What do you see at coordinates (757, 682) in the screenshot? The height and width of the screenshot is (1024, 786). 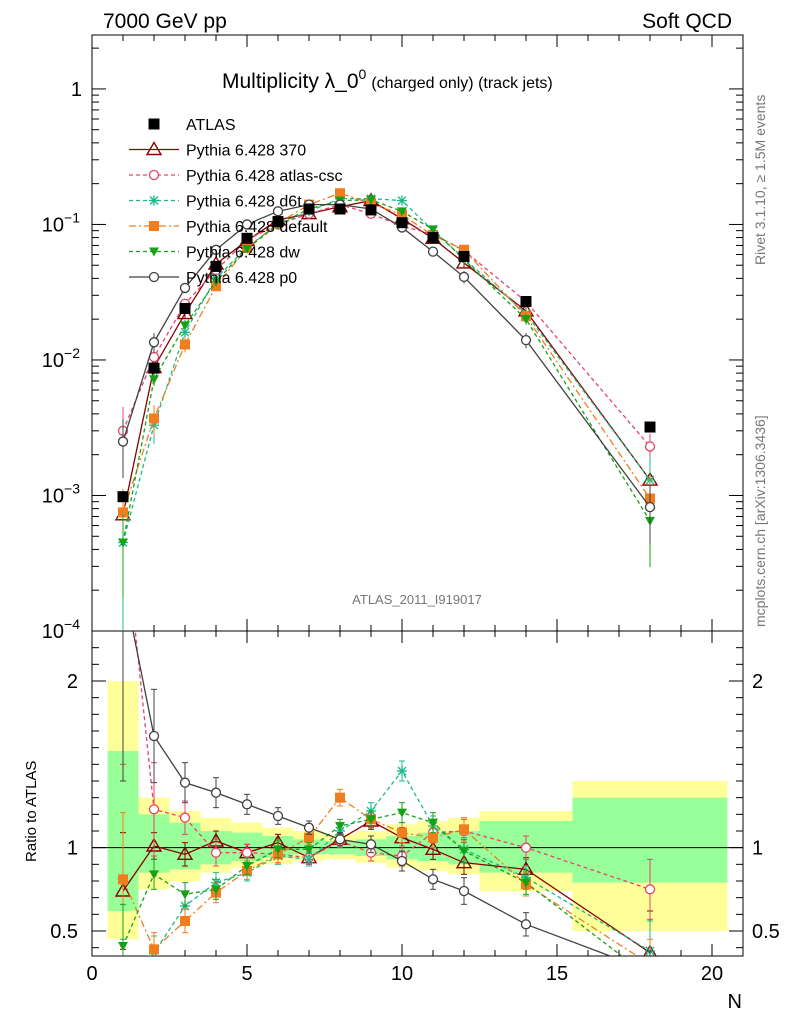 I see `y-tick-label-ratio-right: 2` at bounding box center [757, 682].